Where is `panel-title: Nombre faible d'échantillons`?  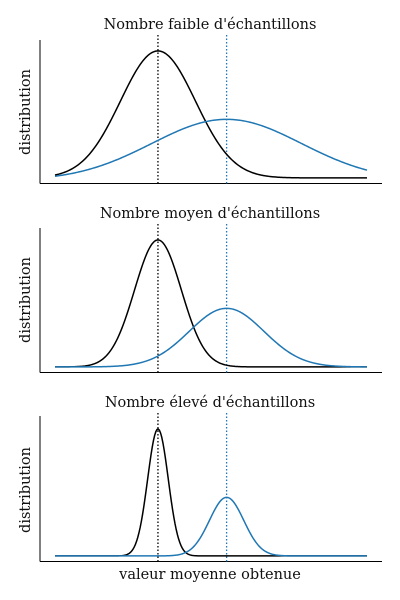 panel-title: Nombre faible d'échantillons is located at coordinates (210, 25).